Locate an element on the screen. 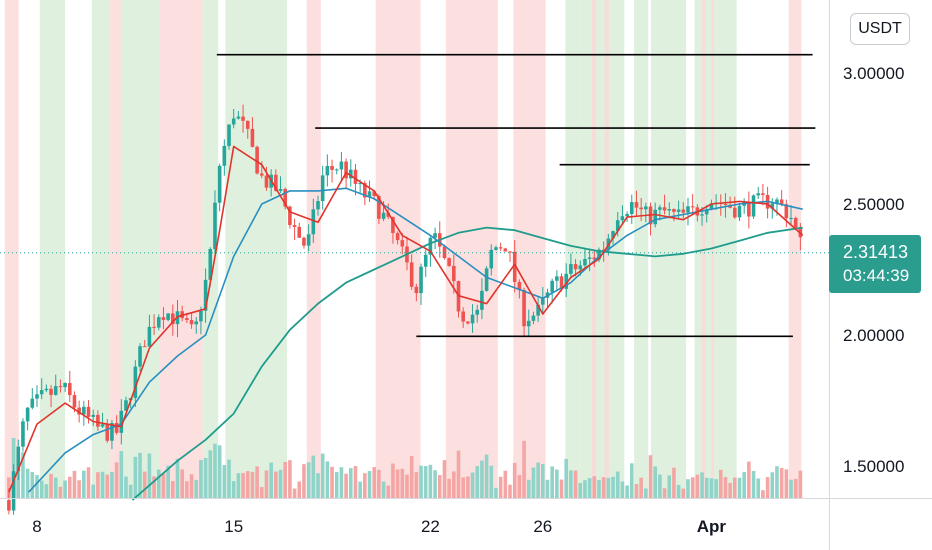 The image size is (932, 550). price-axis: 3.00000 2.50000 2.00000 1.50000 is located at coordinates (873, 270).